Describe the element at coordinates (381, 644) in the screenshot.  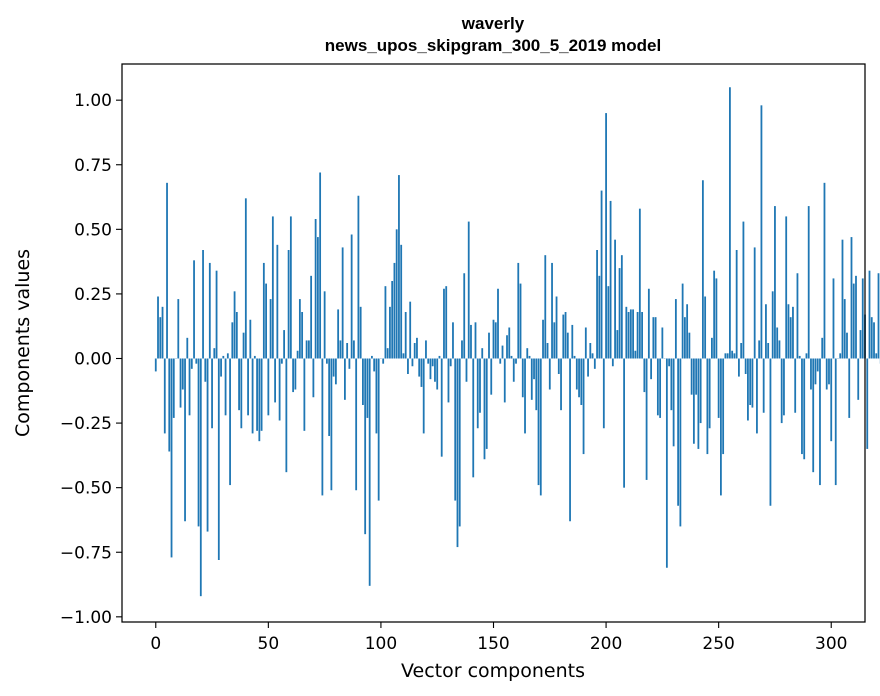
I see `x-tick-label: 100` at that location.